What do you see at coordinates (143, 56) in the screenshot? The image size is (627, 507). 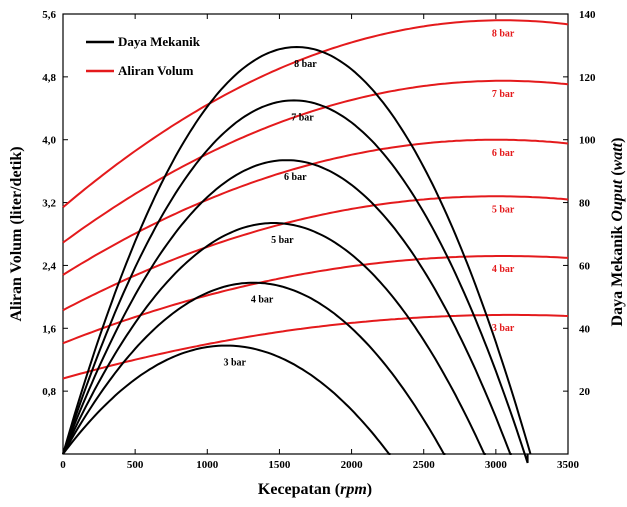 I see `legend: Daya Mekanik Aliran Volum` at bounding box center [143, 56].